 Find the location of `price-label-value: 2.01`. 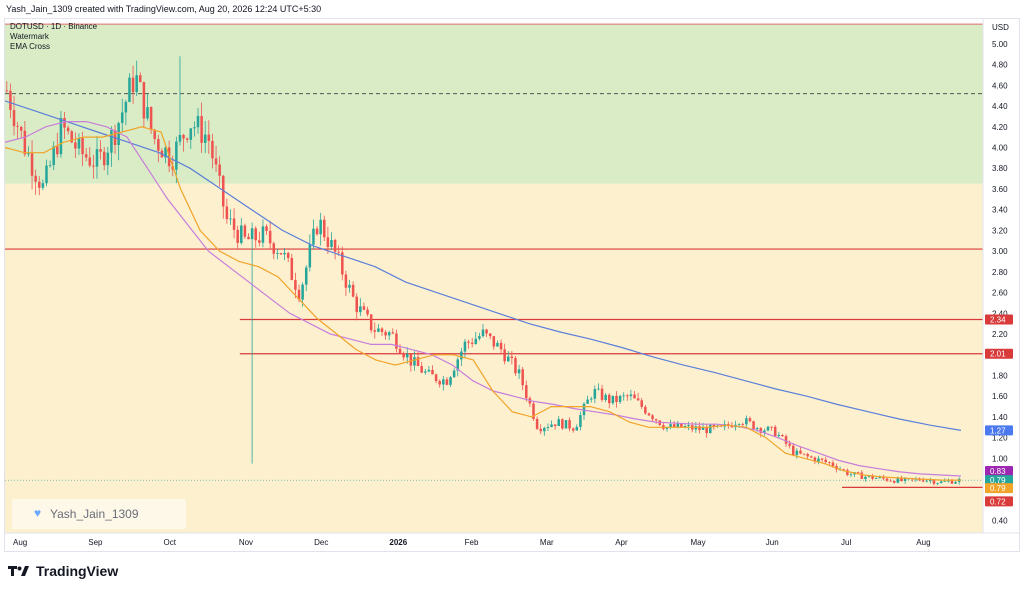

price-label-value: 2.01 is located at coordinates (998, 354).